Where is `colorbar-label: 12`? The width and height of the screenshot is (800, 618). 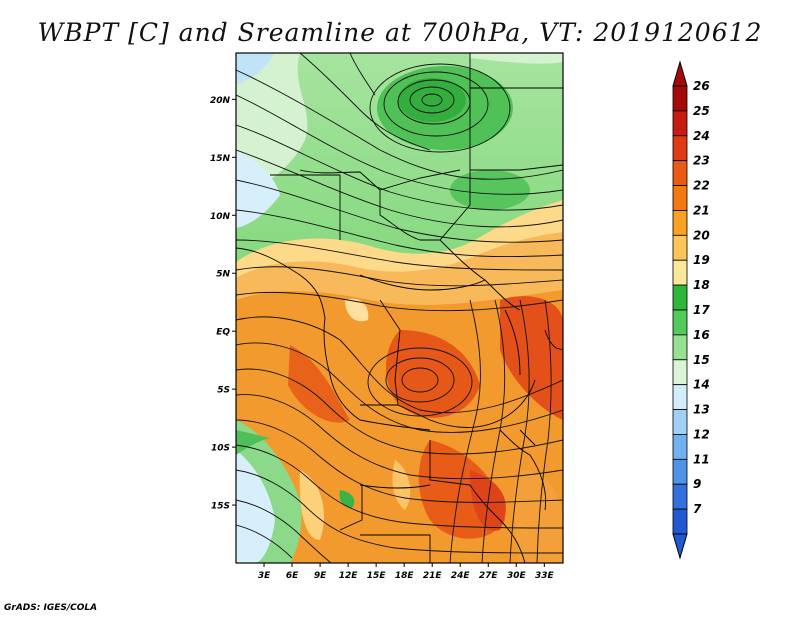
colorbar-label: 12 is located at coordinates (701, 434).